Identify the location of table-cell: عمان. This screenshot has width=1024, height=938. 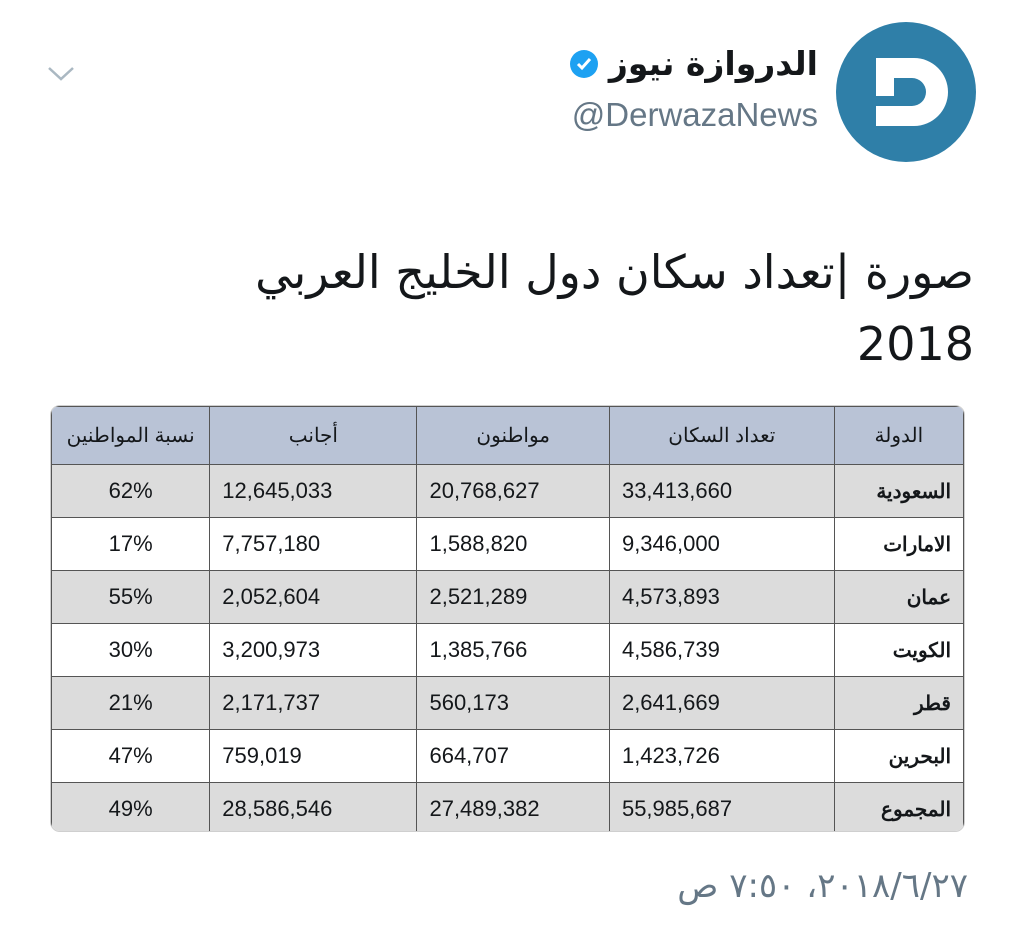
(898, 597).